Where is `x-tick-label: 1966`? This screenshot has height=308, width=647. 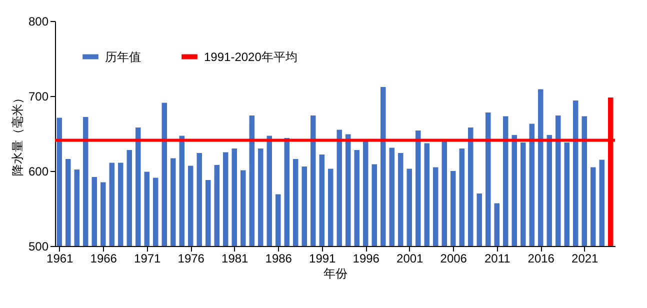 x-tick-label: 1966 is located at coordinates (104, 259).